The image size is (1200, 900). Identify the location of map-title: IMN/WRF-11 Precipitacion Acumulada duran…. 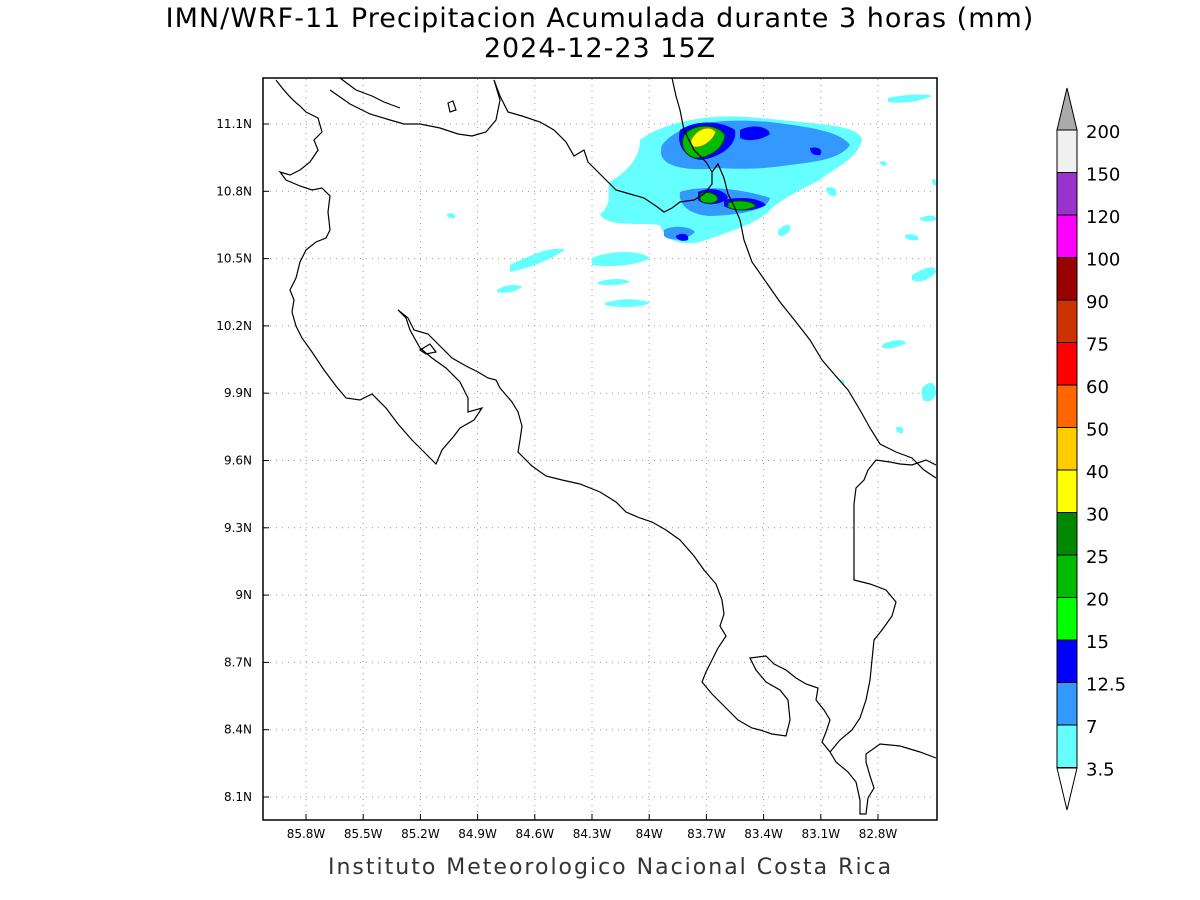
(600, 18).